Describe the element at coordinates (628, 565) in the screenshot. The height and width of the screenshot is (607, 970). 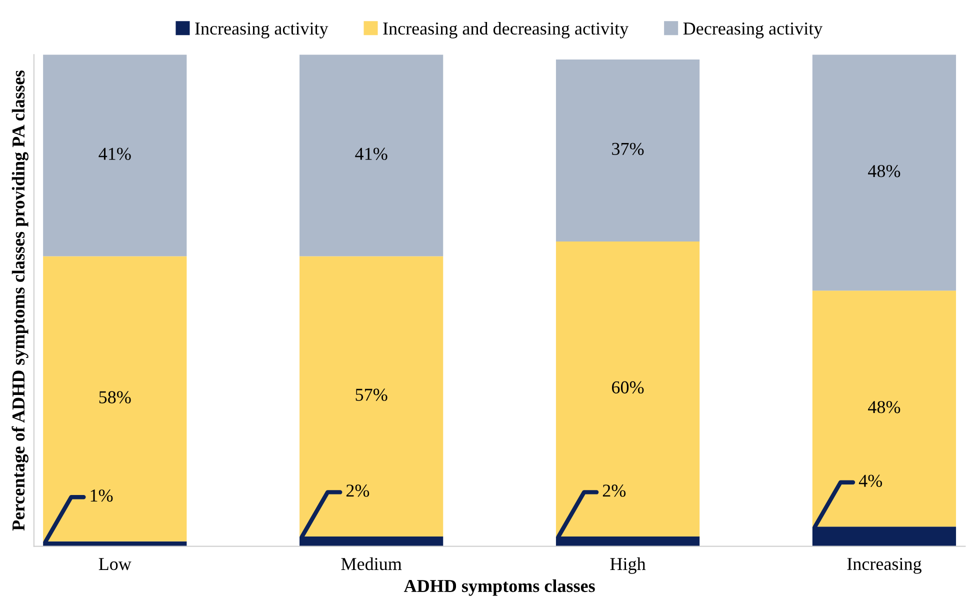
I see `x-tick-label: High` at that location.